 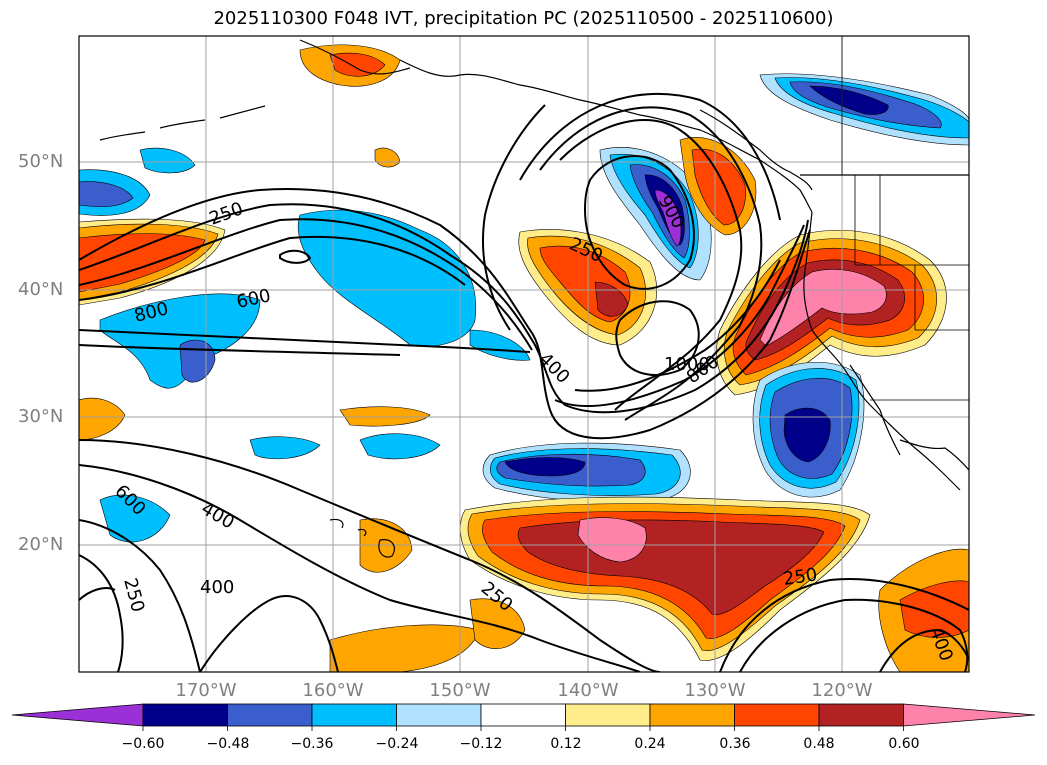 What do you see at coordinates (41, 289) in the screenshot?
I see `lat-label: 40°N` at bounding box center [41, 289].